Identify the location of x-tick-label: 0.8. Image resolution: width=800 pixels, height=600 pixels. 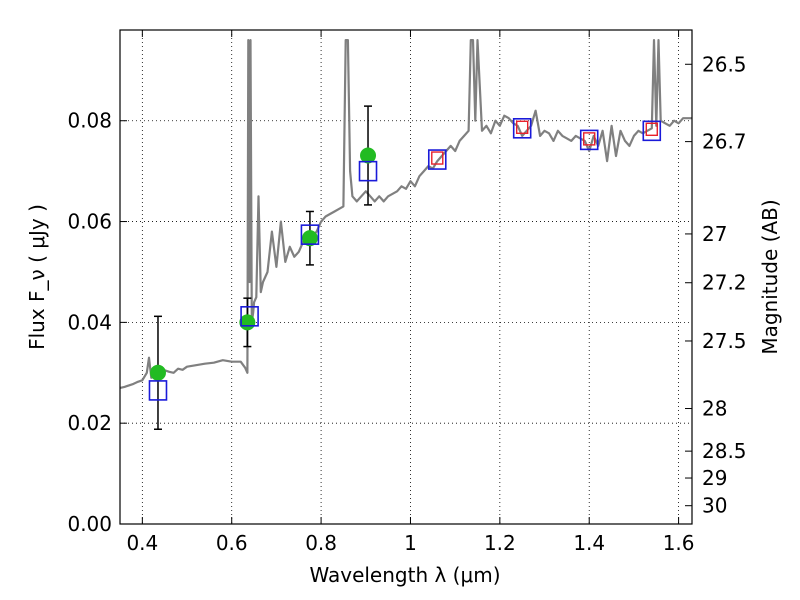
(321, 543).